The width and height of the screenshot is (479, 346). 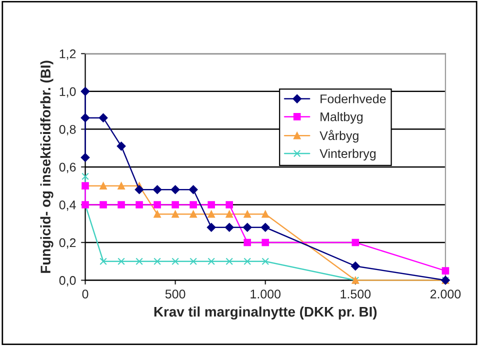 What do you see at coordinates (355, 294) in the screenshot?
I see `x-tick-label: 1.500` at bounding box center [355, 294].